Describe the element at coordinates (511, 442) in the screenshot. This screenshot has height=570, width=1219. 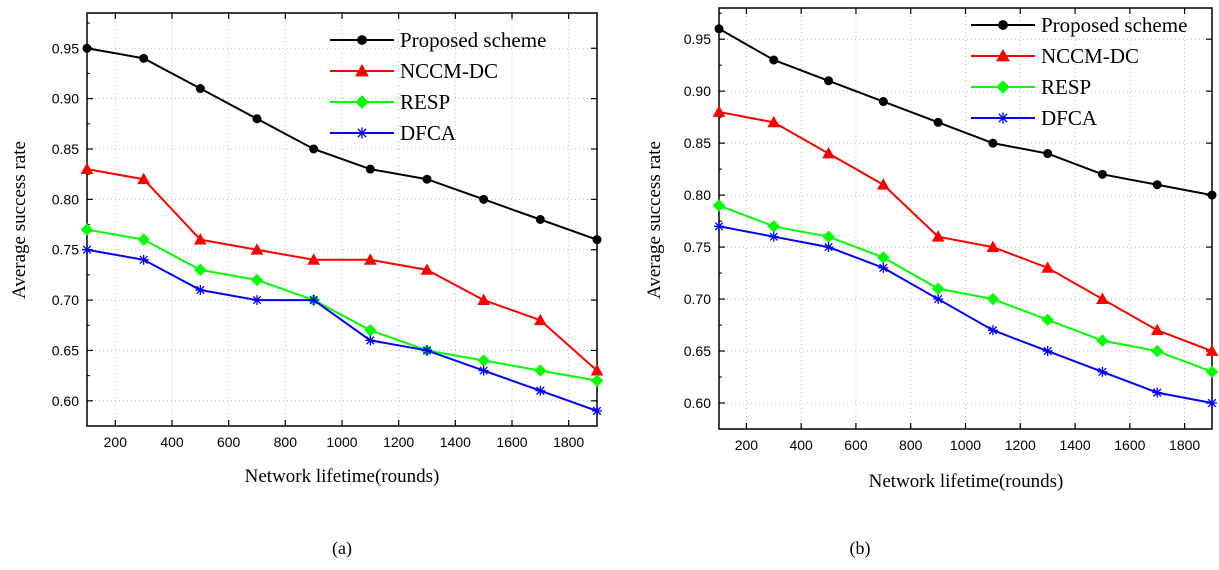
I see `x-tick-label: 1600` at that location.